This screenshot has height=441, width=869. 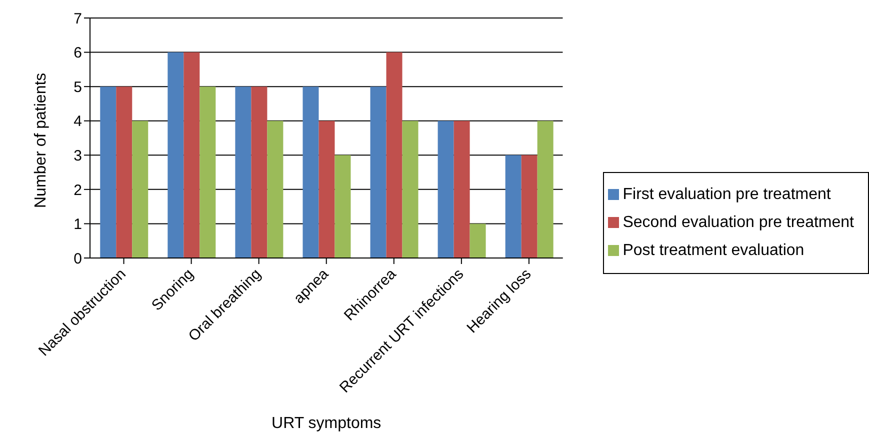 I want to click on y-axis-title: Number of patients, so click(x=41, y=140).